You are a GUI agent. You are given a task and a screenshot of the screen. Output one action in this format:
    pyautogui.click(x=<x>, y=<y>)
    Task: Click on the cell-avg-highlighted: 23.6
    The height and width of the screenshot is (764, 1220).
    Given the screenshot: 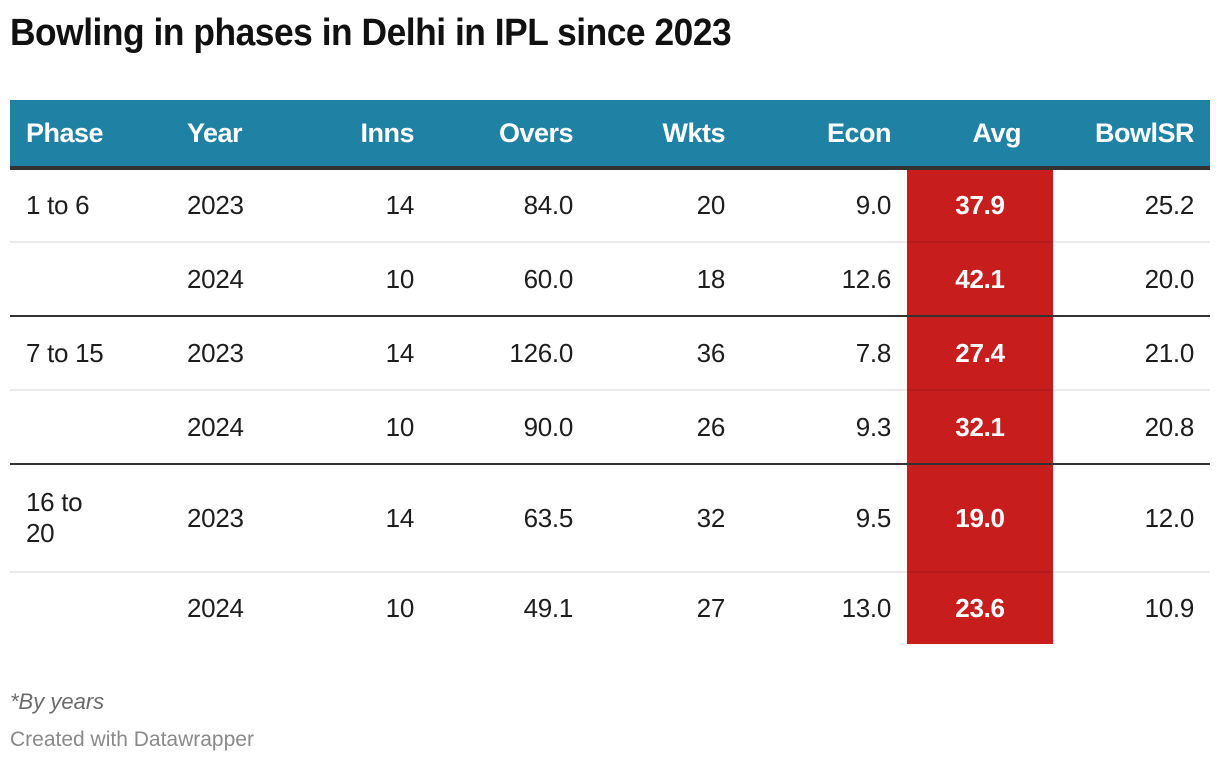 What is the action you would take?
    pyautogui.click(x=980, y=608)
    